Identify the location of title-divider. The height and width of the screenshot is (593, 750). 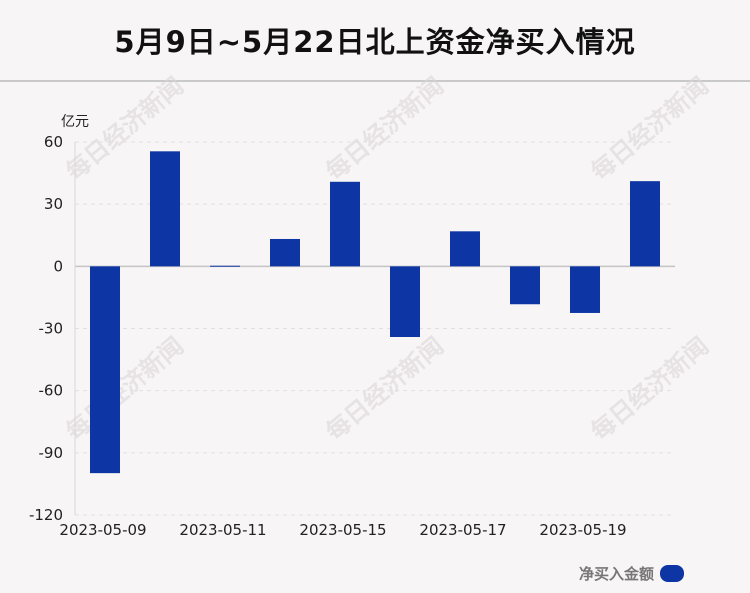
(375, 81).